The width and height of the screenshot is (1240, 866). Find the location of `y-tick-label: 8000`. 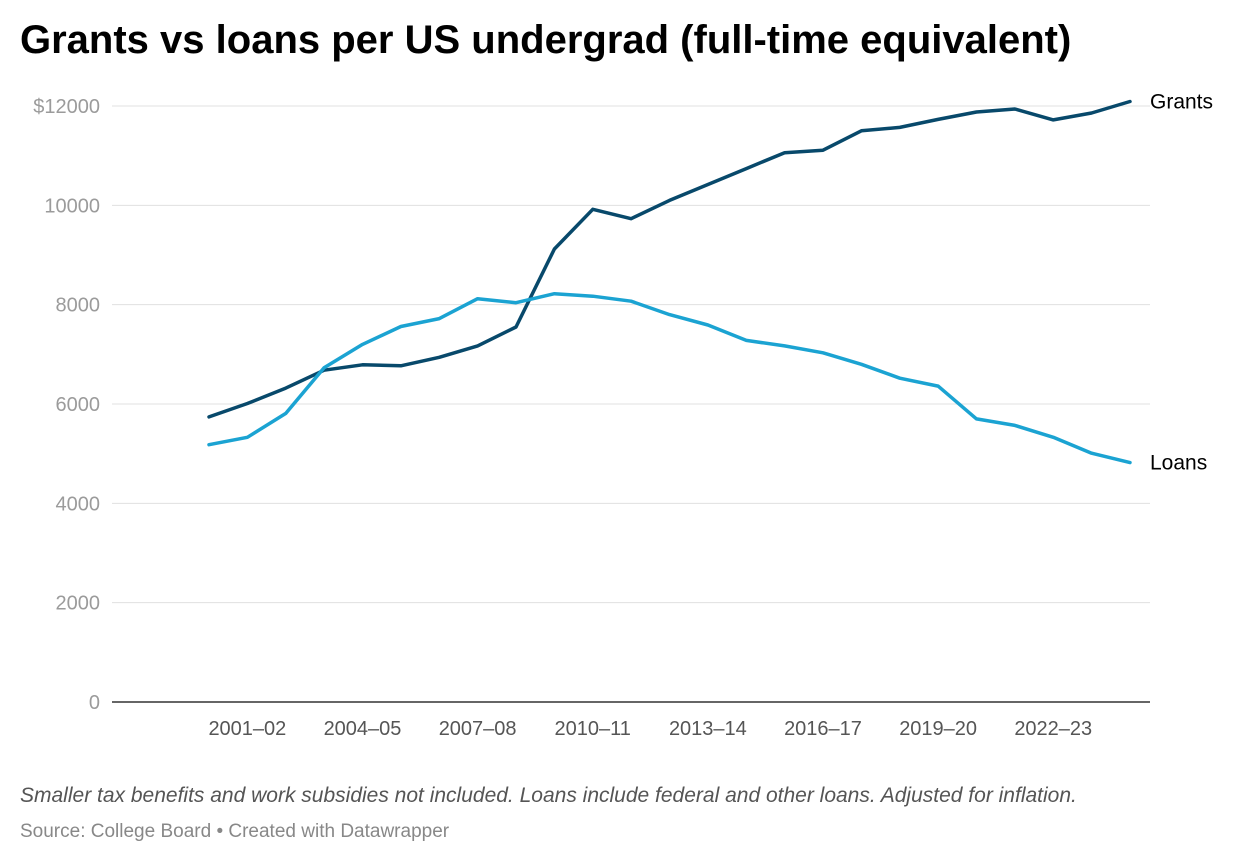

y-tick-label: 8000 is located at coordinates (78, 306).